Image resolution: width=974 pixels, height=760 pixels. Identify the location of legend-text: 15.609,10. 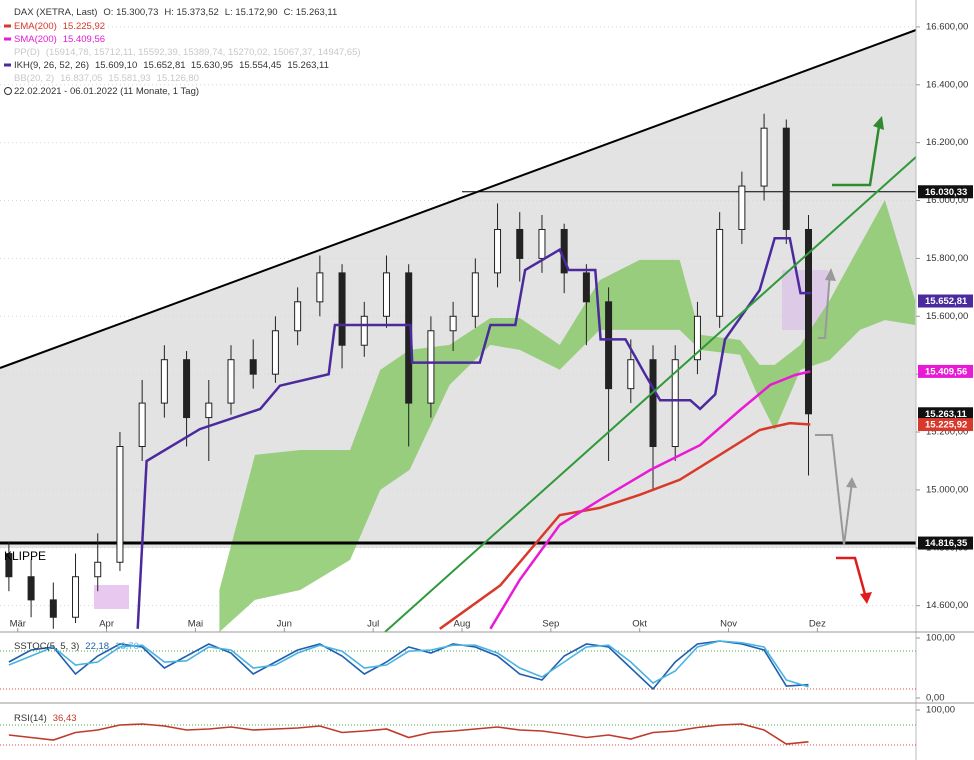
(116, 65).